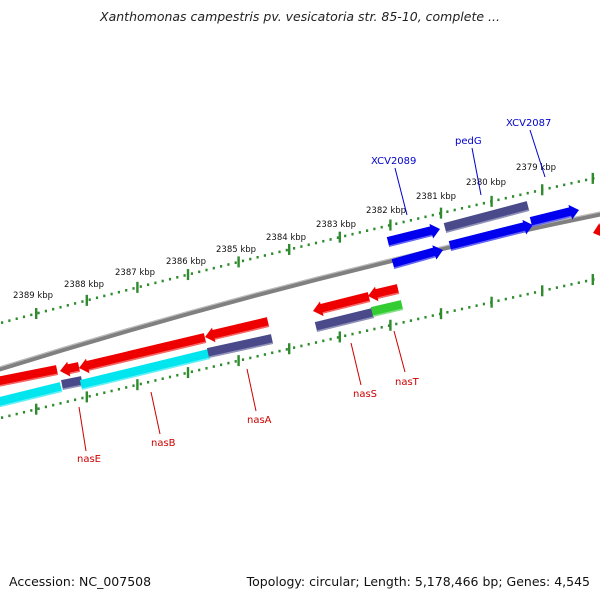 This screenshot has height=600, width=600. I want to click on scale-label: 2385 kbp, so click(236, 250).